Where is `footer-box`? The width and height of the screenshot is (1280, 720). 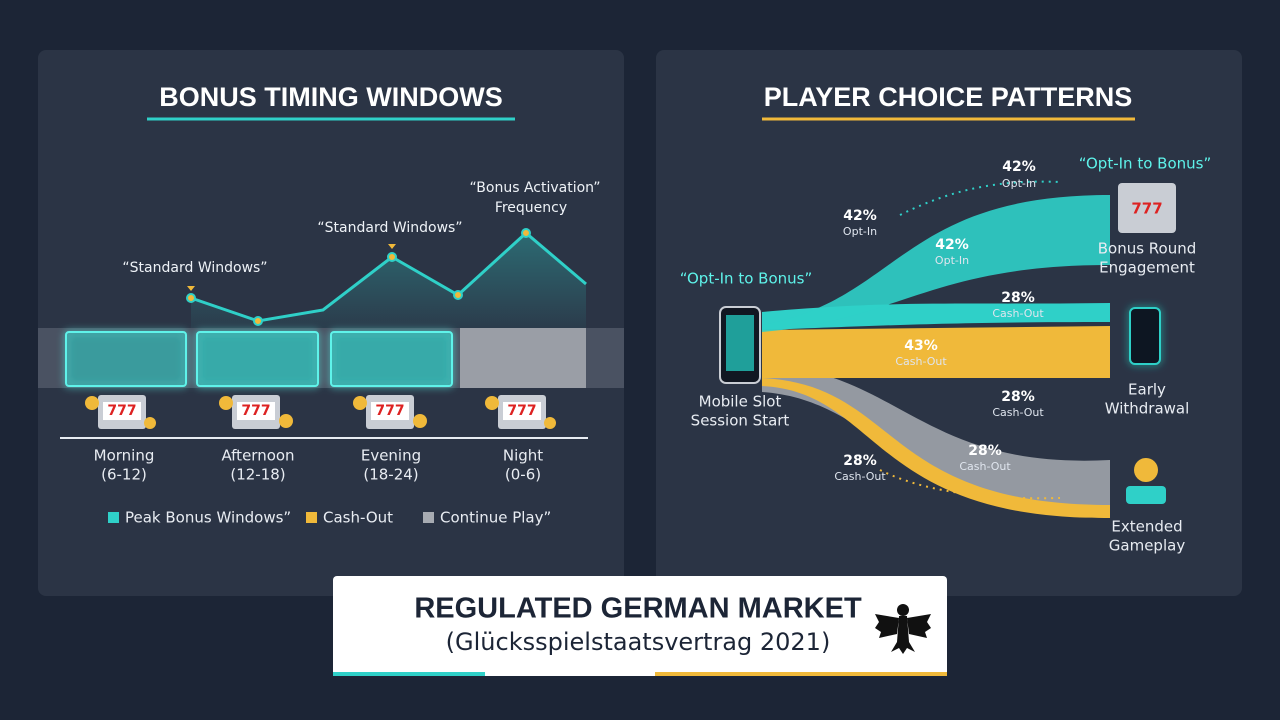 footer-box is located at coordinates (640, 626).